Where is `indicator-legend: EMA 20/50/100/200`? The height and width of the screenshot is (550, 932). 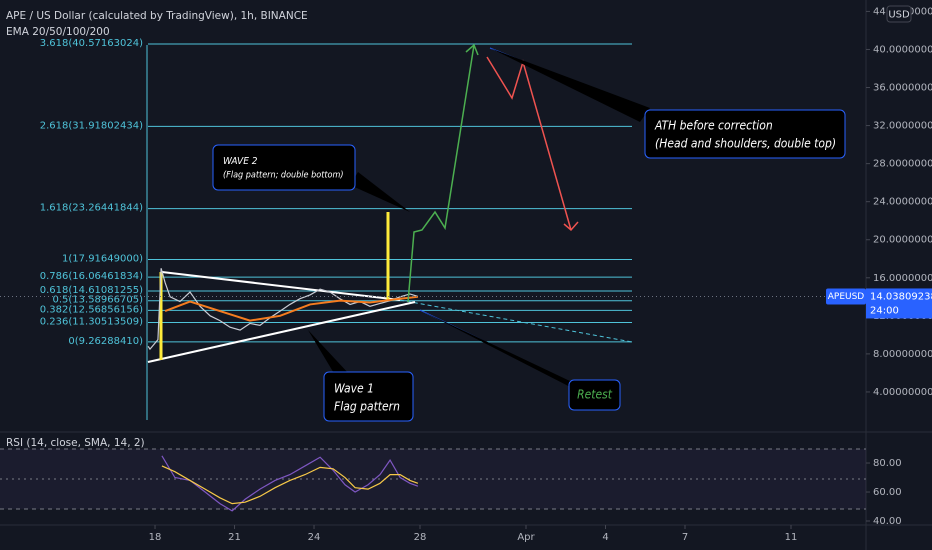
indicator-legend: EMA 20/50/100/200 is located at coordinates (58, 32).